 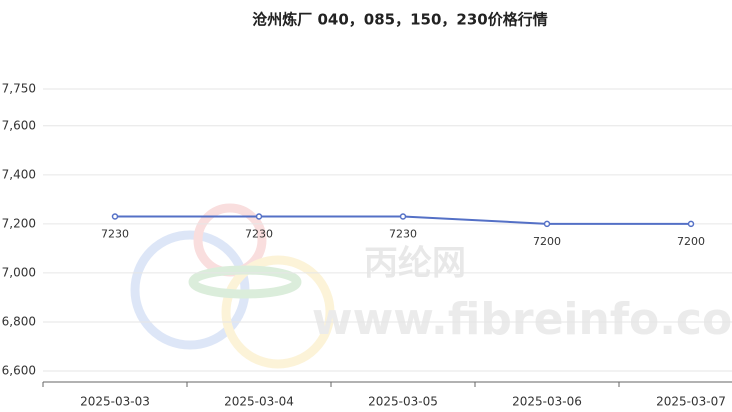 I want to click on x-tick-label: 2025-03-04, so click(x=259, y=402).